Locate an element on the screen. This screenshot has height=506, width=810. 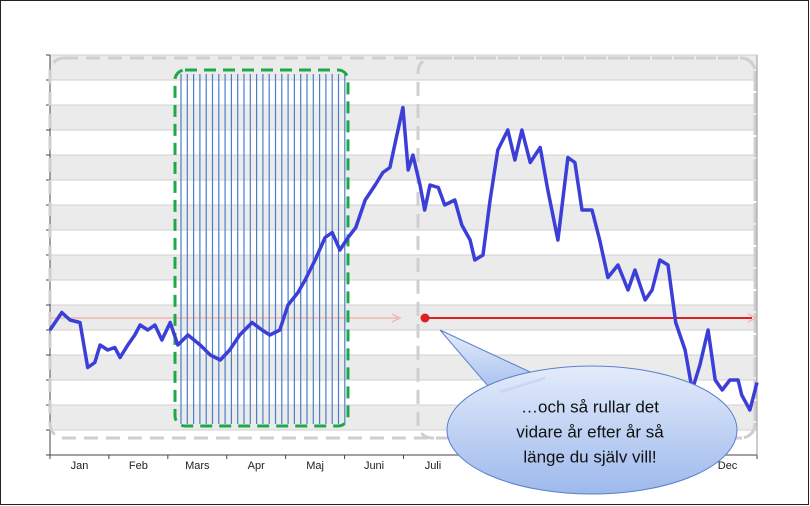
x-tick-label: Maj is located at coordinates (315, 466).